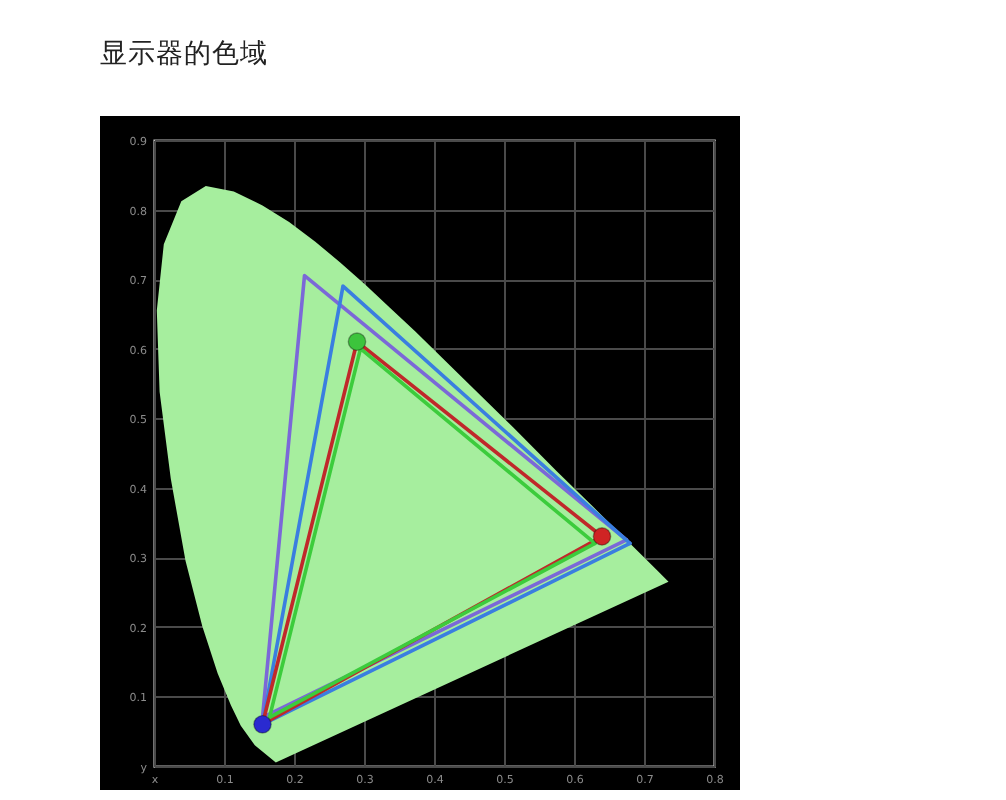 The height and width of the screenshot is (800, 1006). What do you see at coordinates (184, 54) in the screenshot?
I see `chart-title: 显示器的色域` at bounding box center [184, 54].